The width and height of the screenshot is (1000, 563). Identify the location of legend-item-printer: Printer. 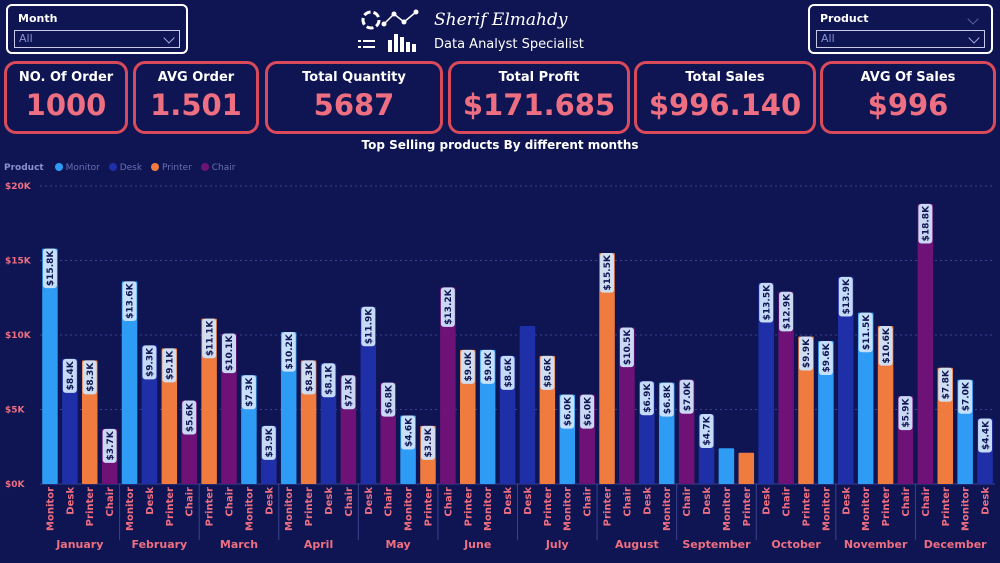
(171, 168).